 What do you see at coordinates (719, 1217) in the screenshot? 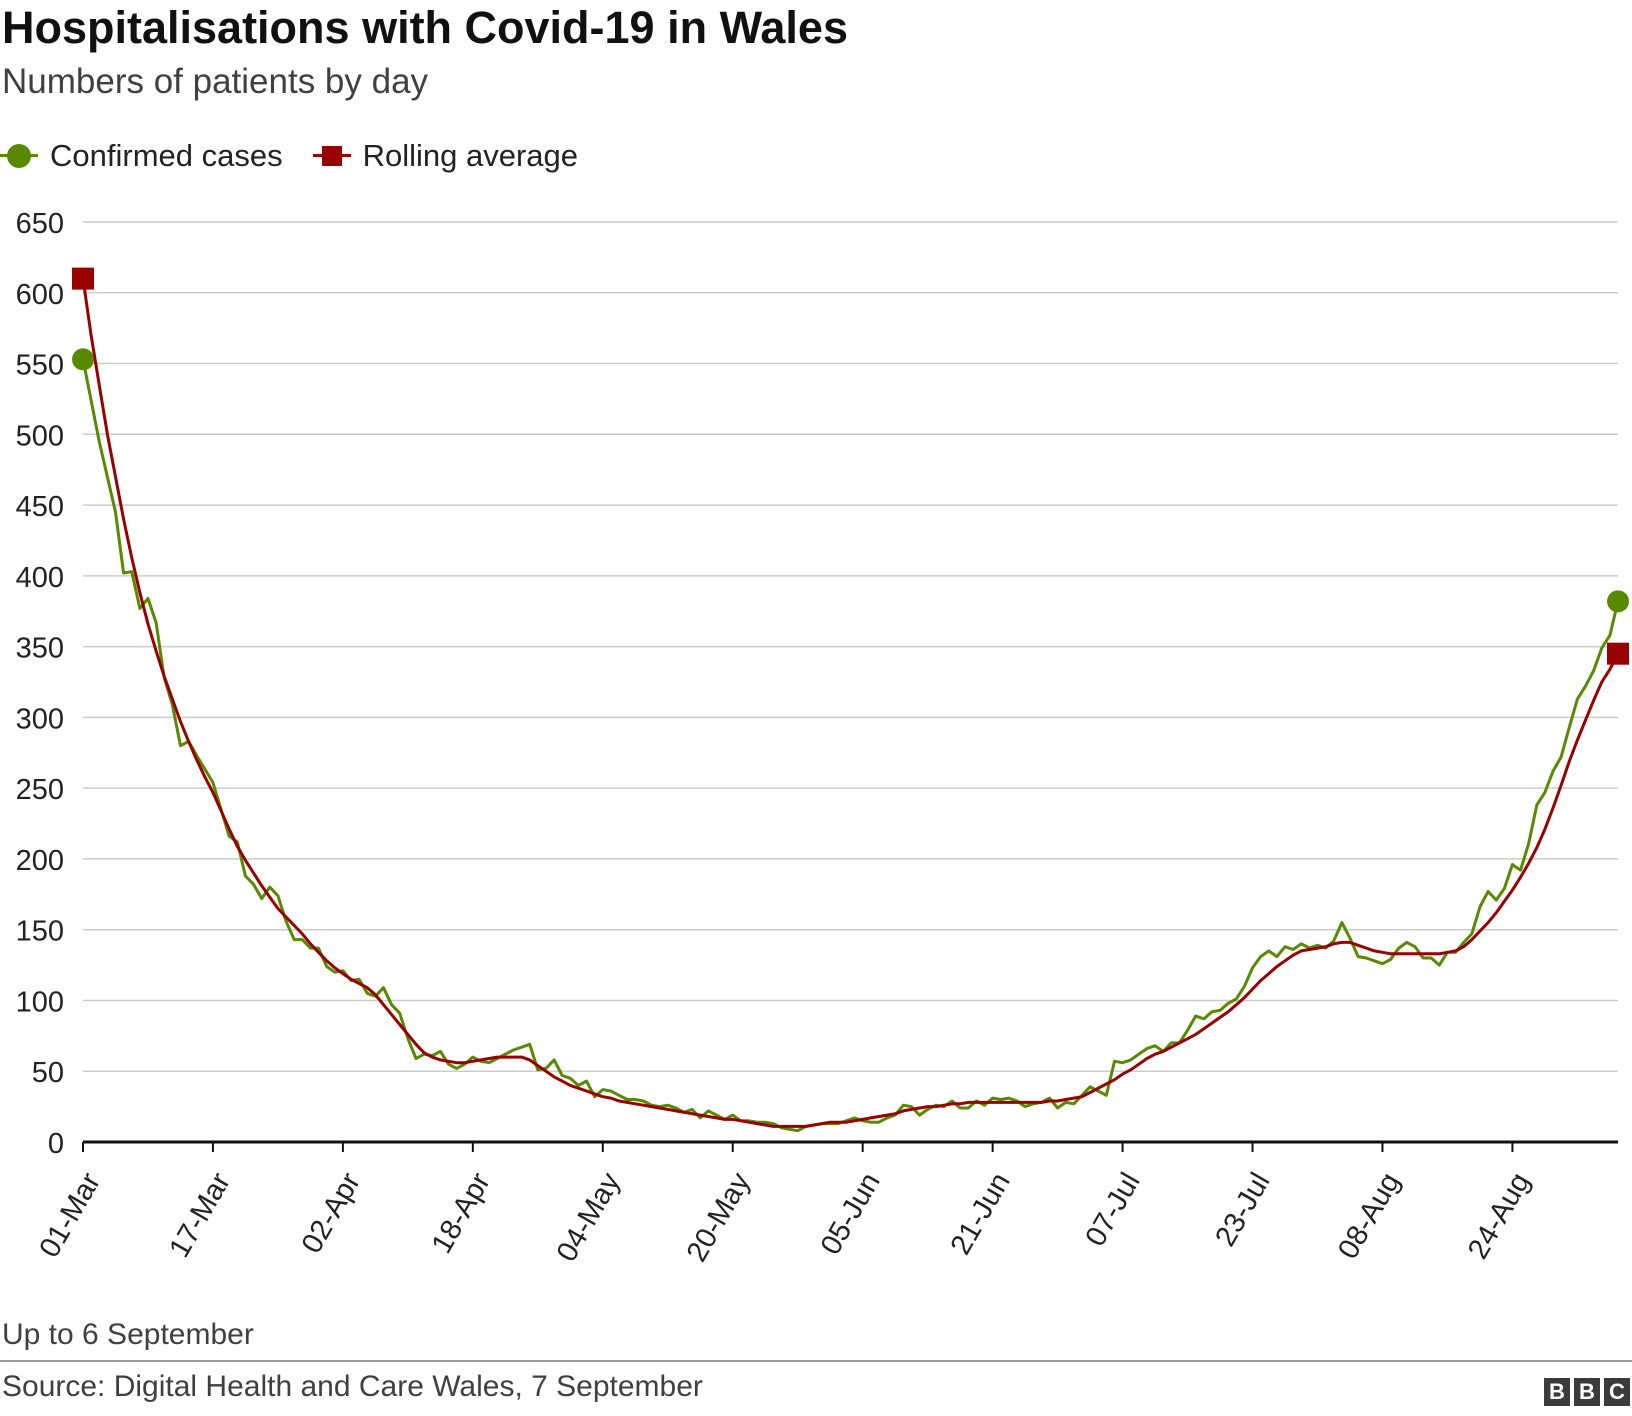
I see `x-tick-label: 20-May` at bounding box center [719, 1217].